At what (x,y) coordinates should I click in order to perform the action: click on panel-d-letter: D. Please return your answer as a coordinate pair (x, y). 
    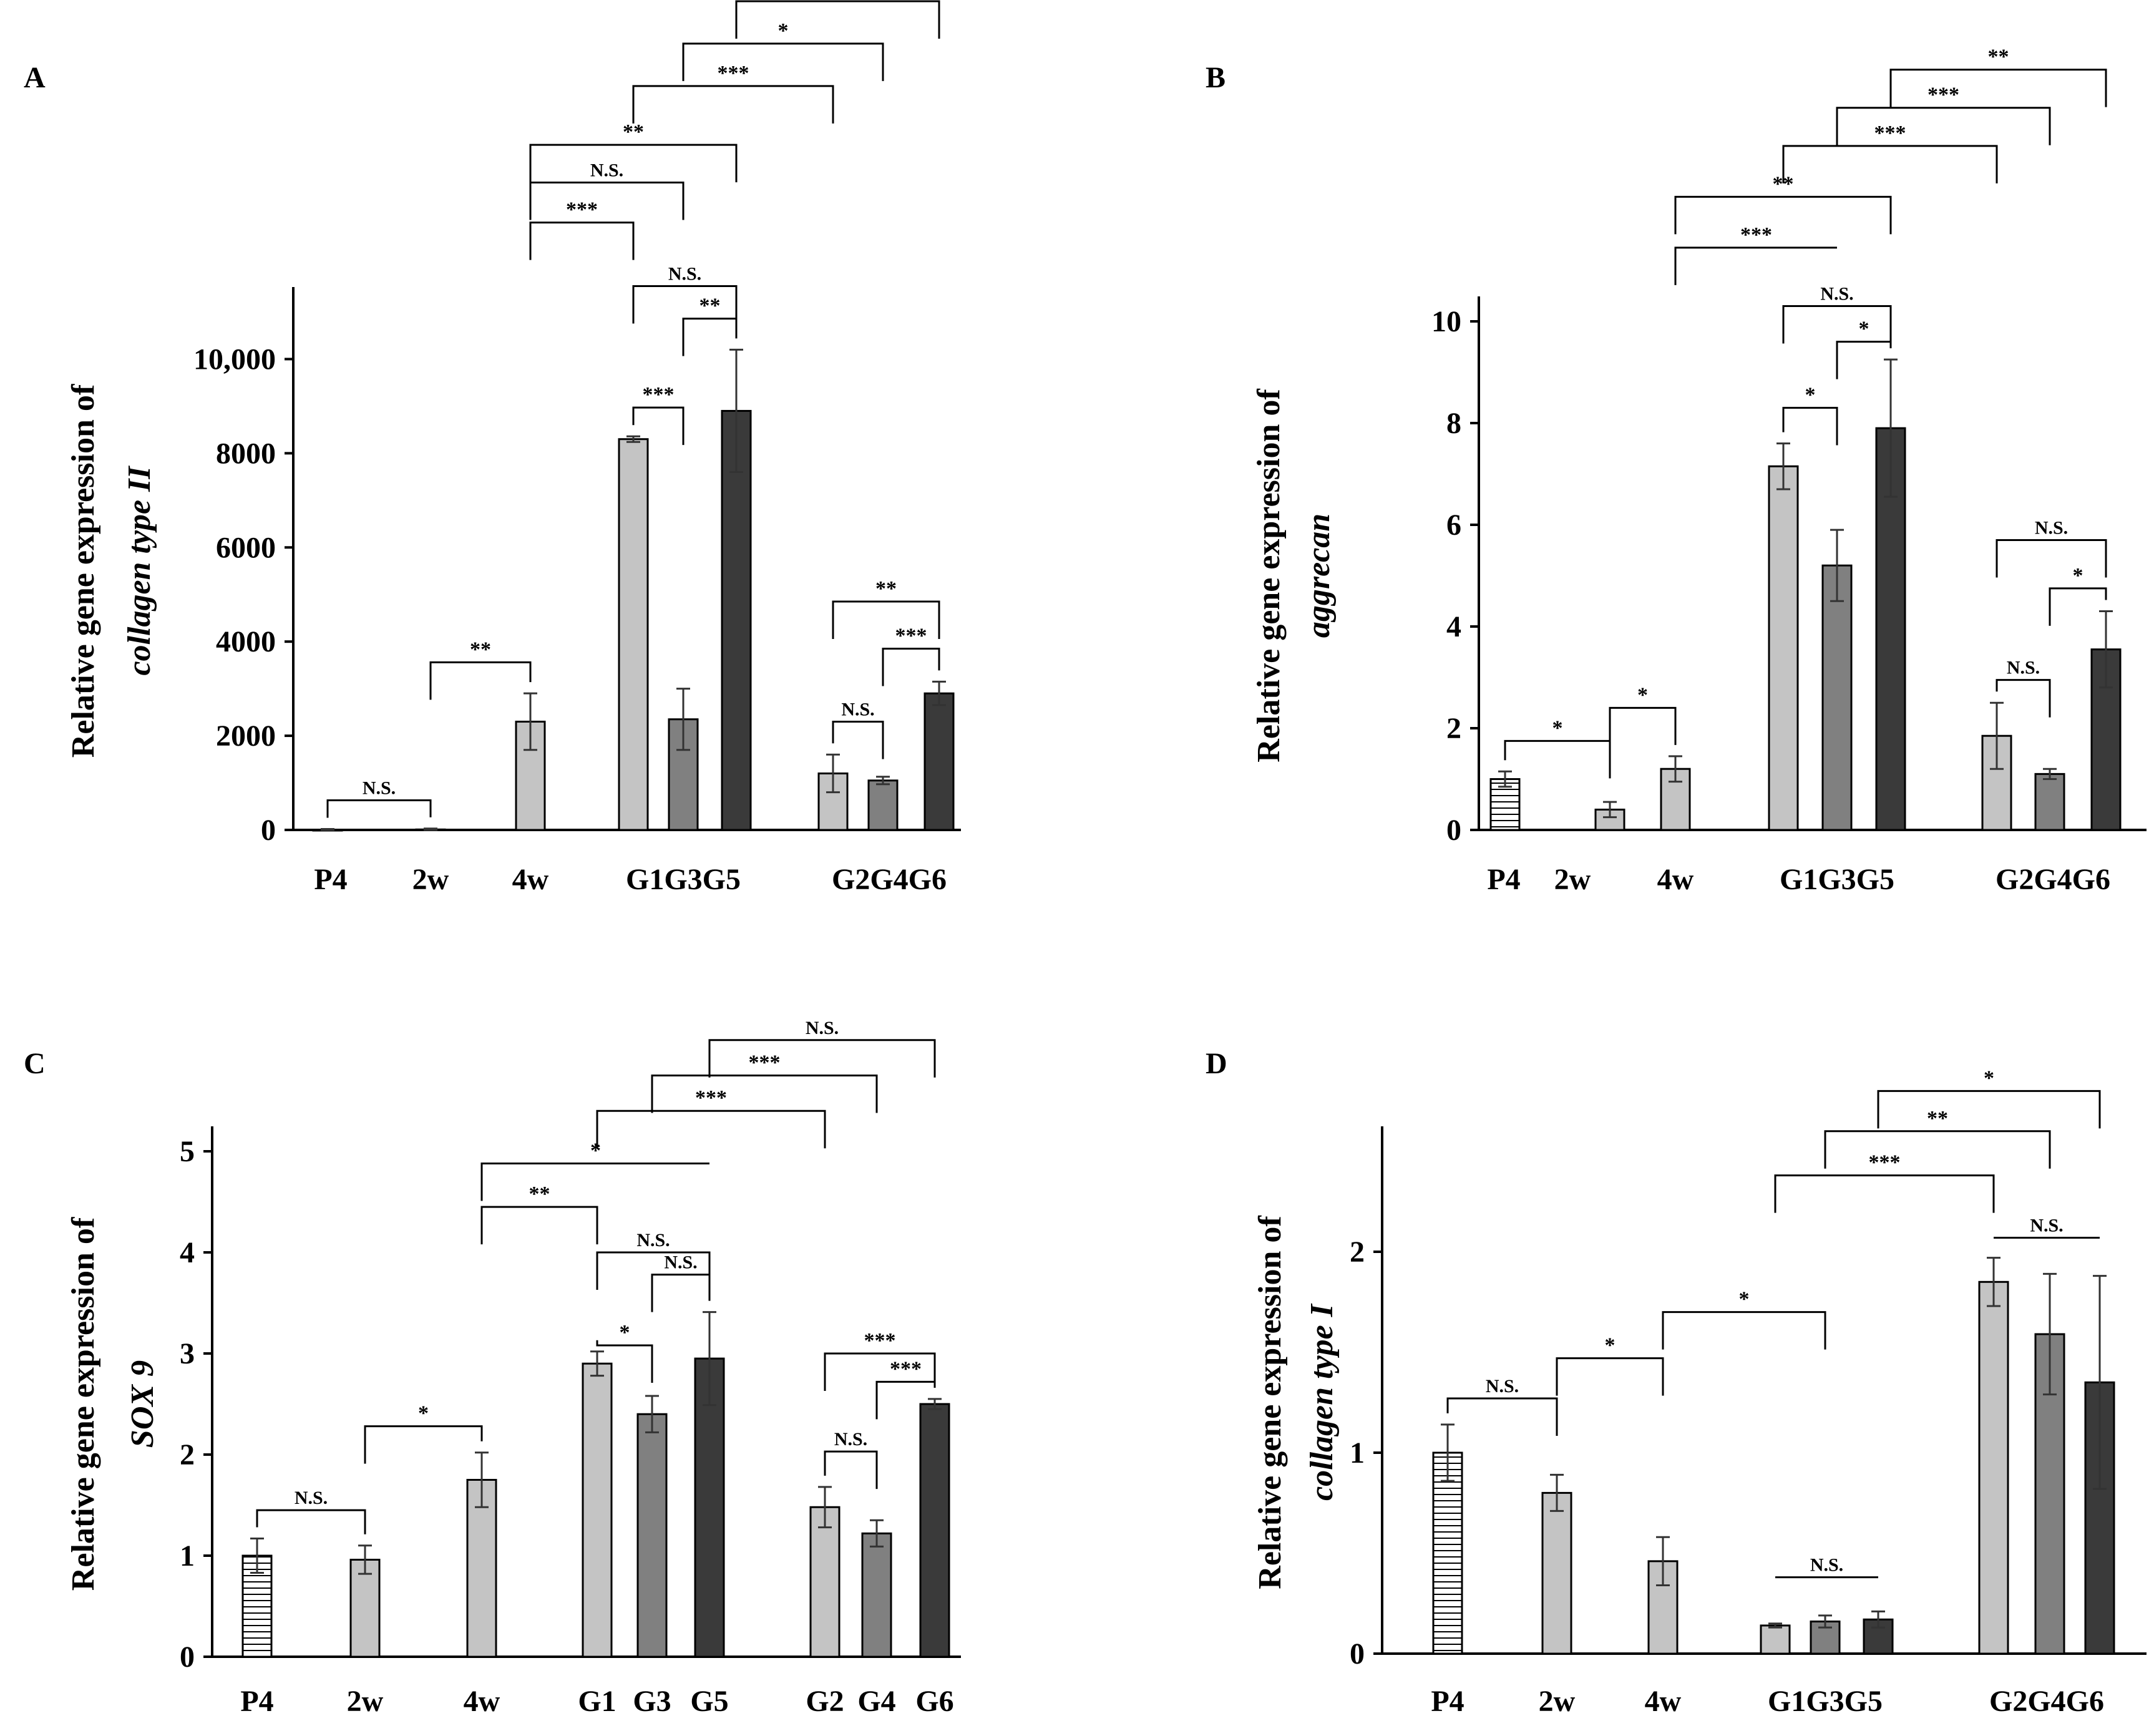
    Looking at the image, I should click on (1216, 1063).